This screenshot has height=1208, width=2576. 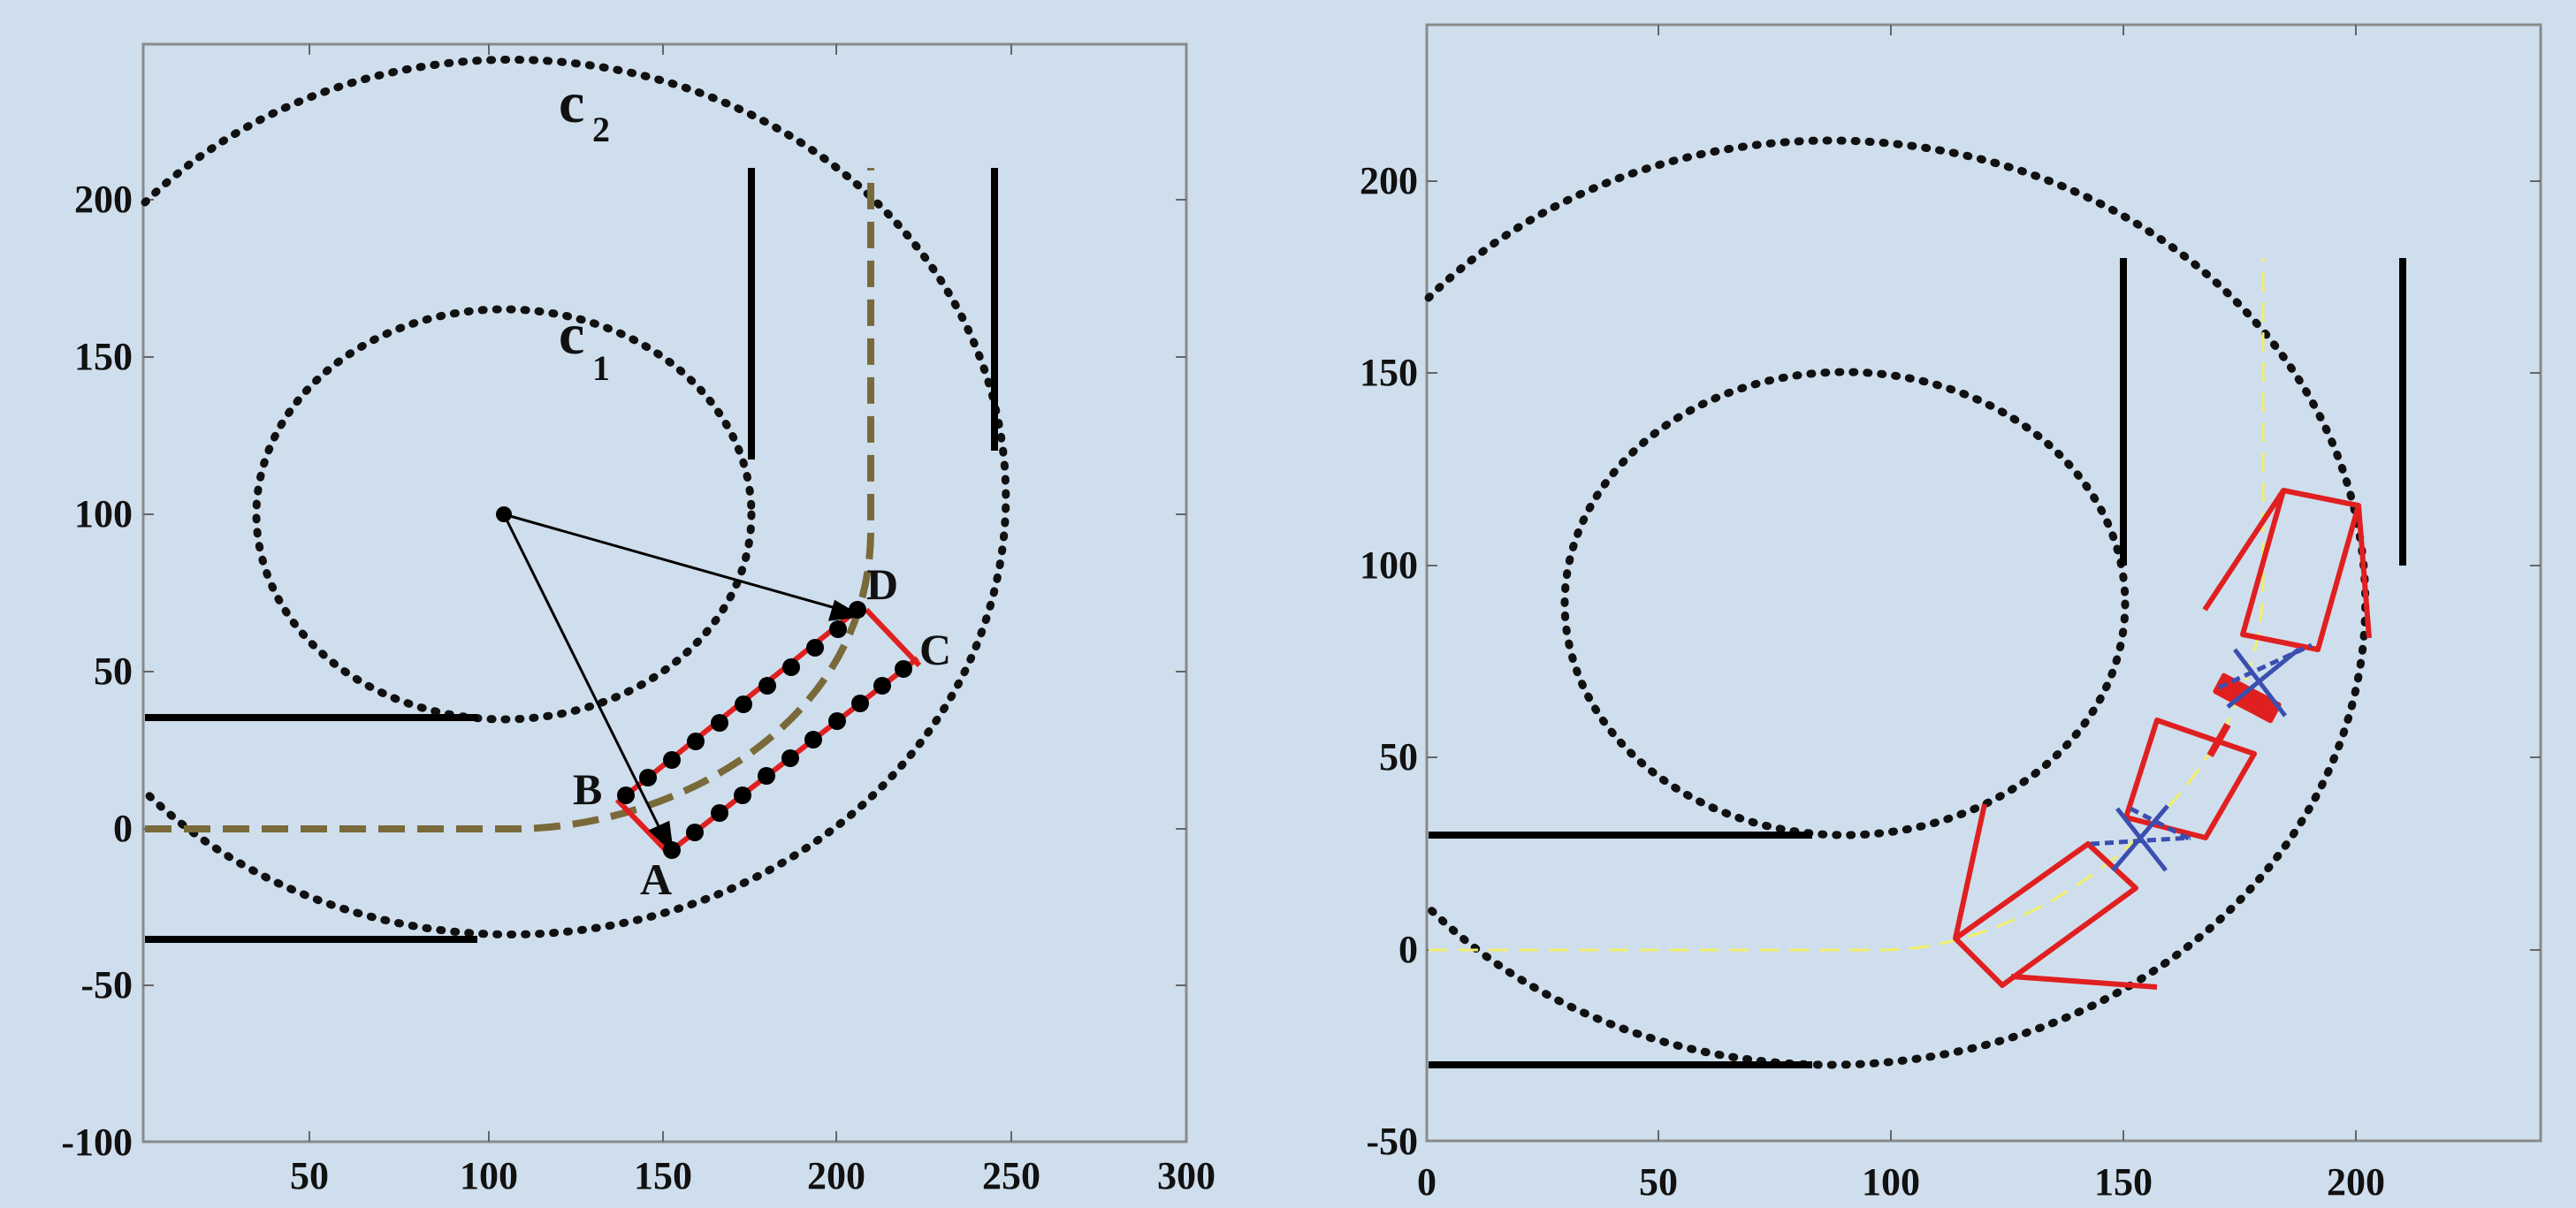 What do you see at coordinates (2123, 1182) in the screenshot?
I see `right-x-tick-label: 150` at bounding box center [2123, 1182].